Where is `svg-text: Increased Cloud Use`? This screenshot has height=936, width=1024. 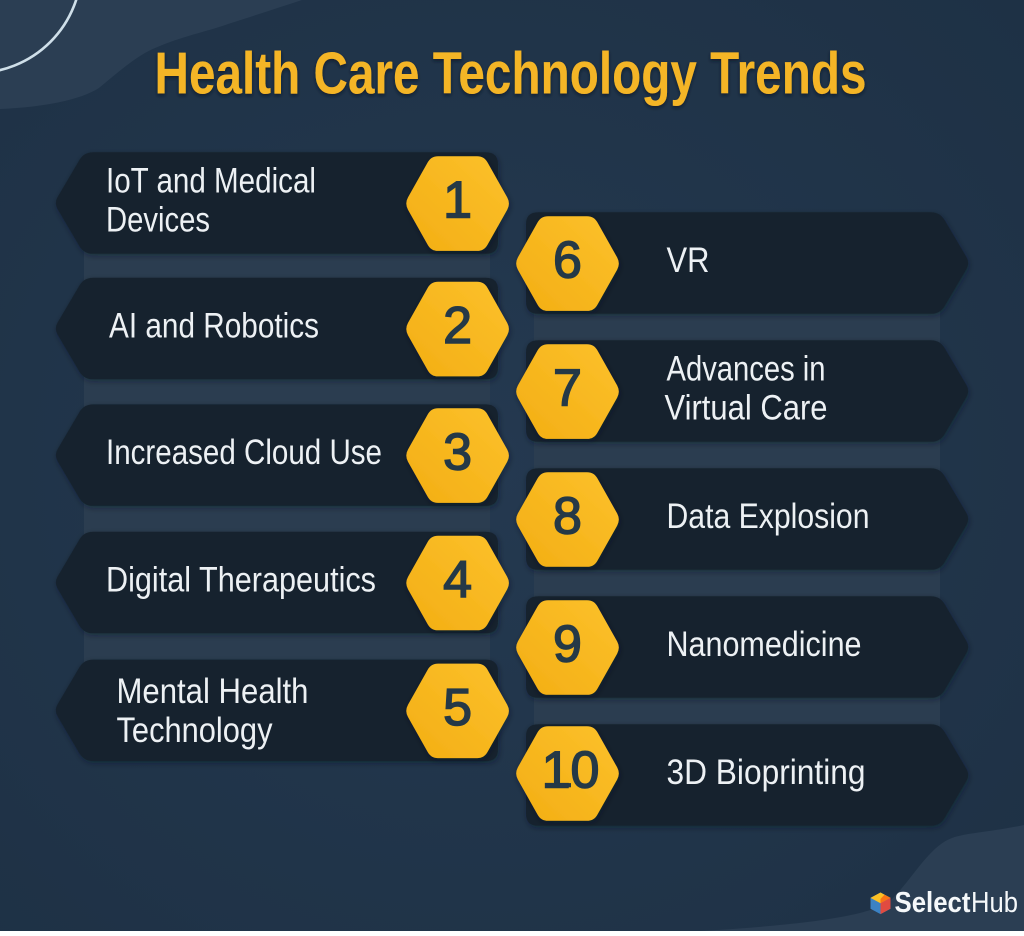
svg-text: Increased Cloud Use is located at coordinates (244, 452).